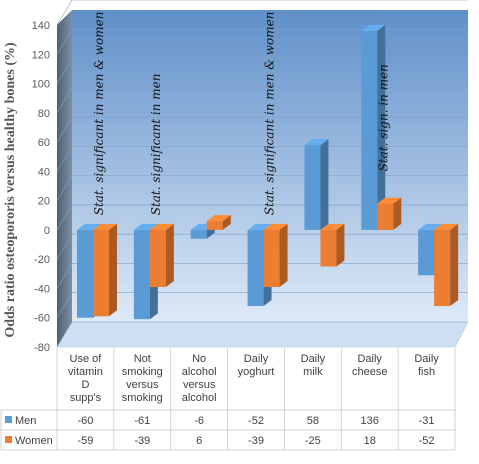 This screenshot has width=479, height=464. I want to click on y-tick-label: -80, so click(42, 348).